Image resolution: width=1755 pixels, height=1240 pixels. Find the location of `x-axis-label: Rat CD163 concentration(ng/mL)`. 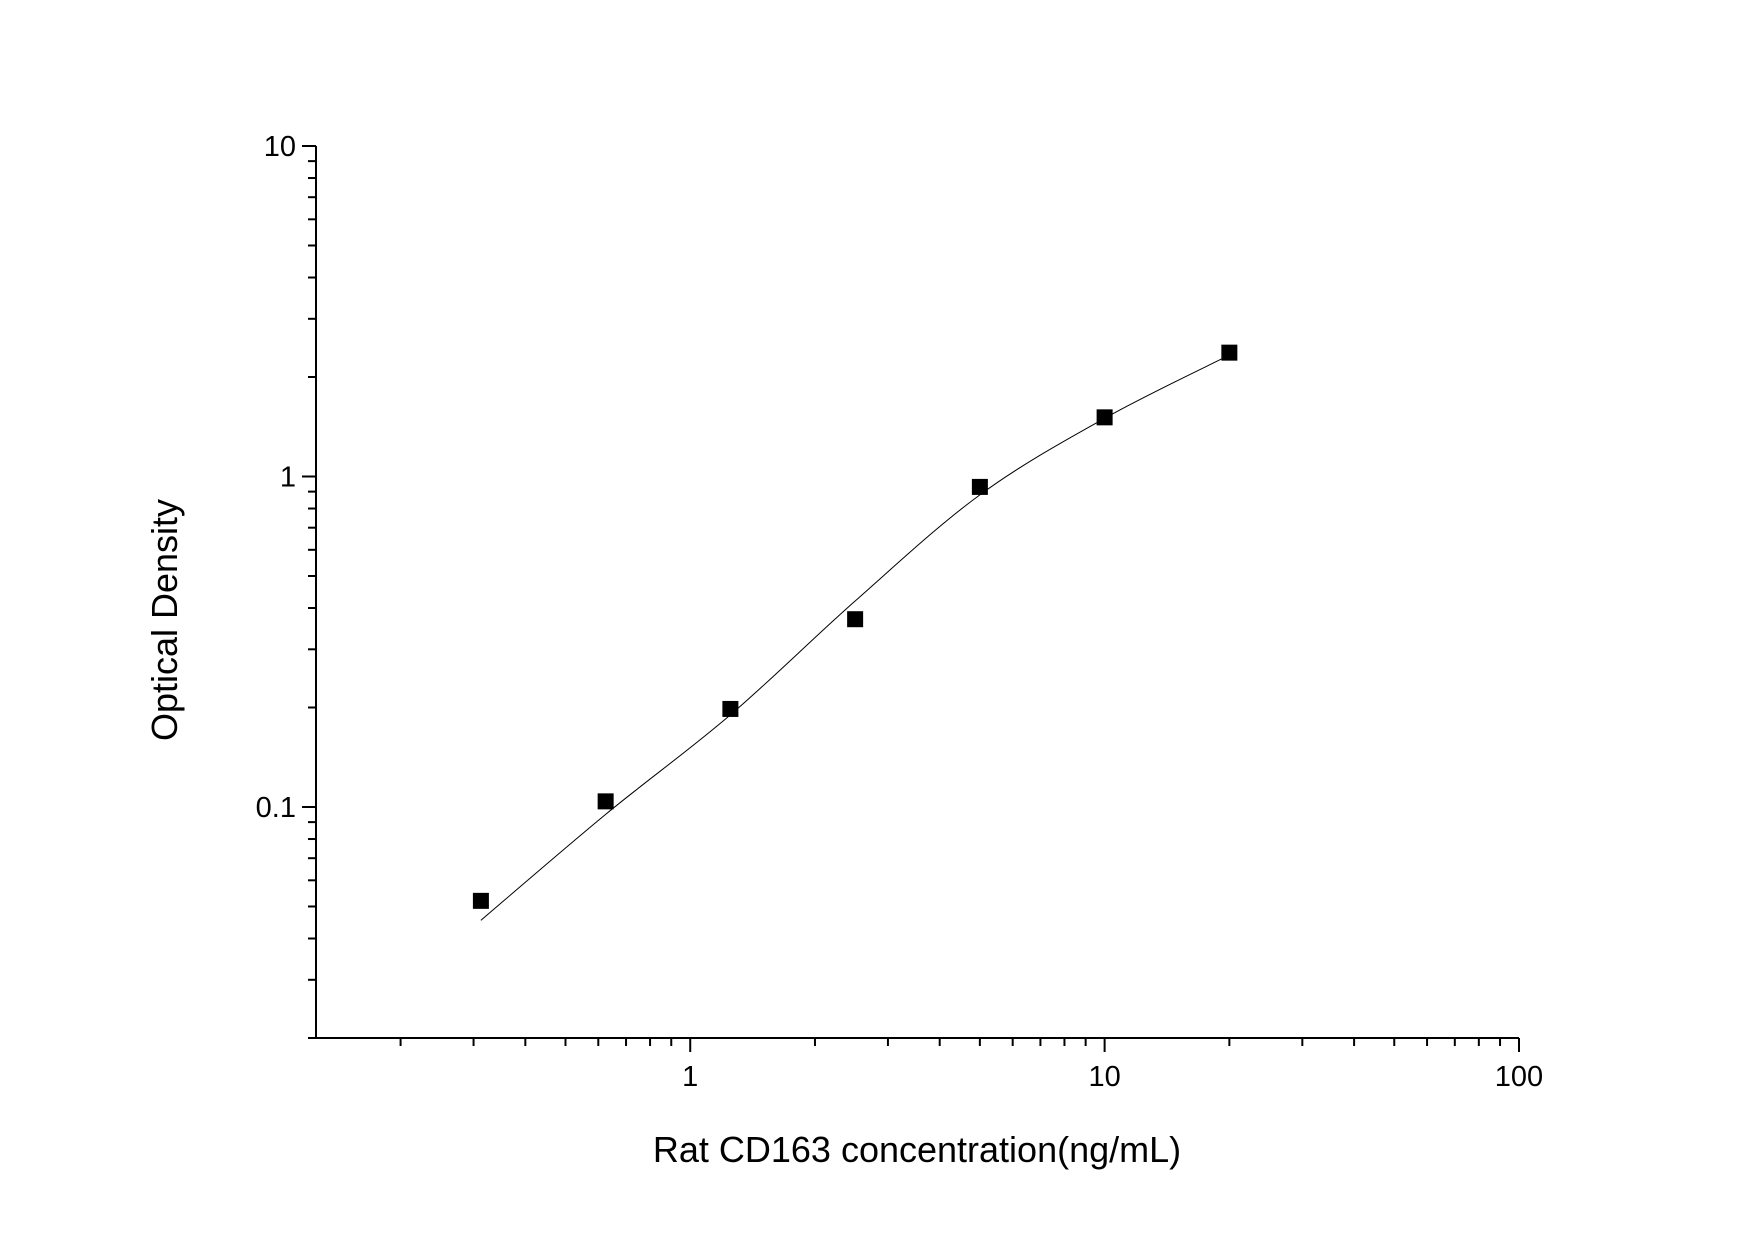

x-axis-label: Rat CD163 concentration(ng/mL) is located at coordinates (917, 1149).